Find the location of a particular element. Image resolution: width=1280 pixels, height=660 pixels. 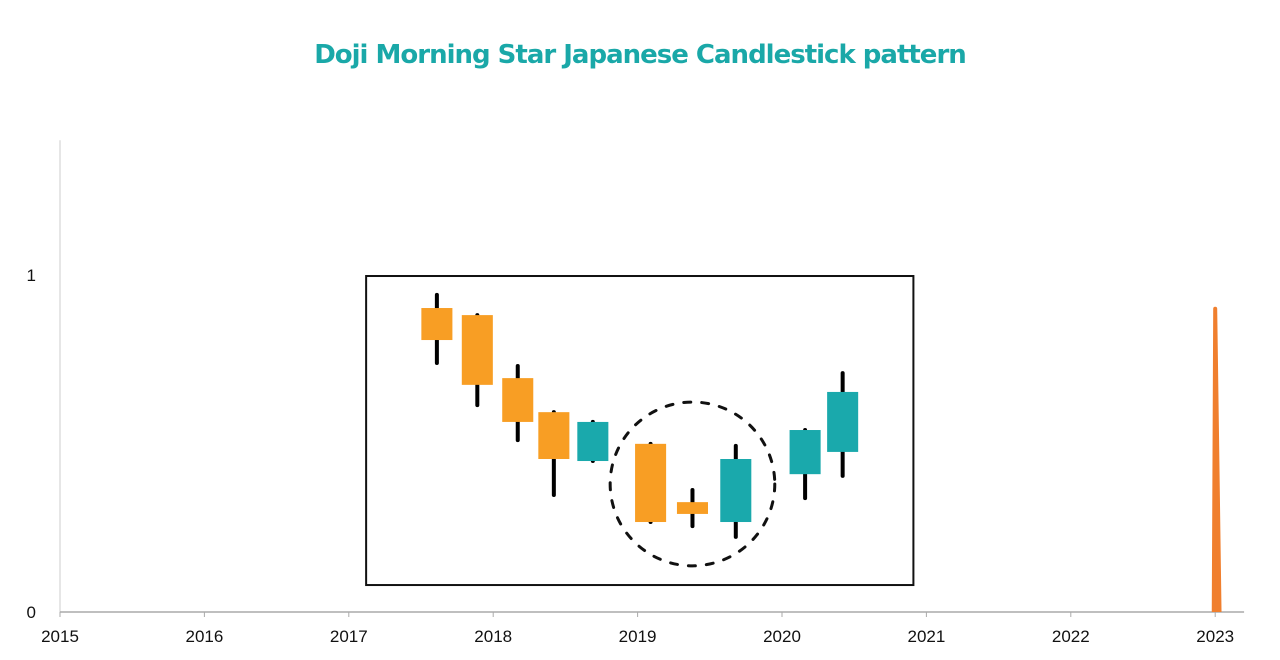

x-tick-label: 2022 is located at coordinates (1071, 636).